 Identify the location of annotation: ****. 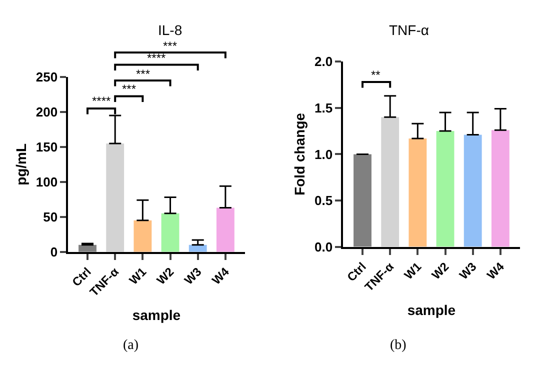
(102, 101).